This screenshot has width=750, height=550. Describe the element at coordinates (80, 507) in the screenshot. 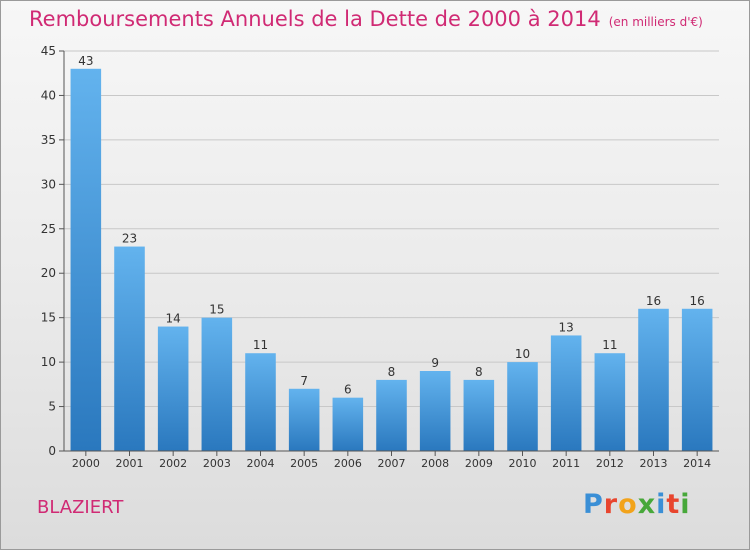

I see `commune-name: BLAZIERT` at that location.